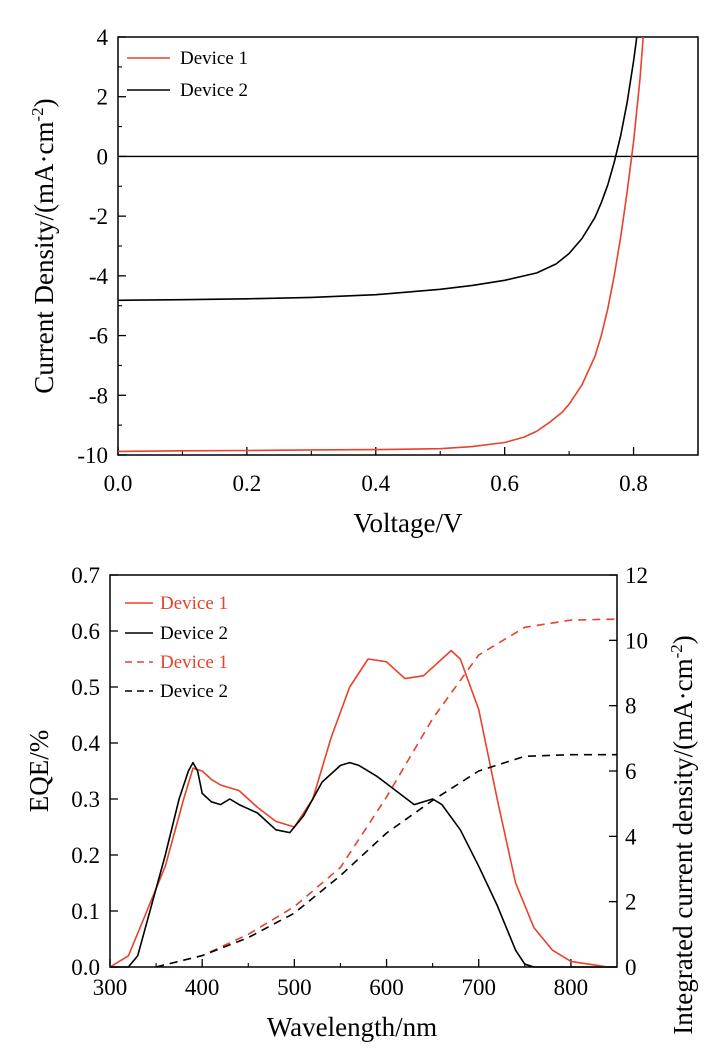 This screenshot has width=720, height=1057. Describe the element at coordinates (85, 799) in the screenshot. I see `eqe-y-tick-label: 0.3` at that location.